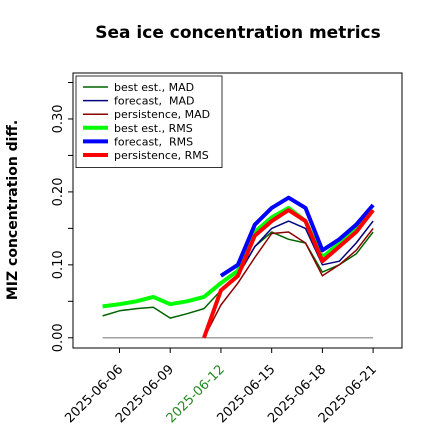 Image resolution: width=440 pixels, height=440 pixels. What do you see at coordinates (58, 118) in the screenshot?
I see `y-tick-label: 0.30` at bounding box center [58, 118].